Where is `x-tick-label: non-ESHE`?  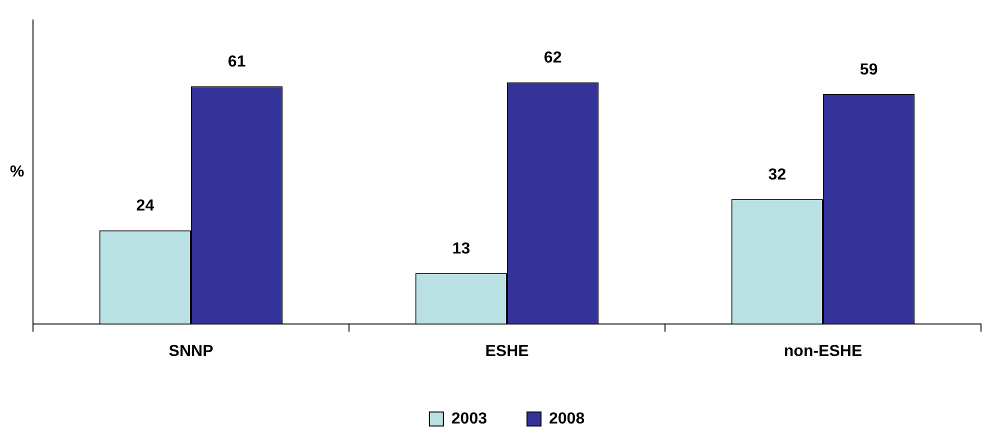 x-tick-label: non-ESHE is located at coordinates (823, 351).